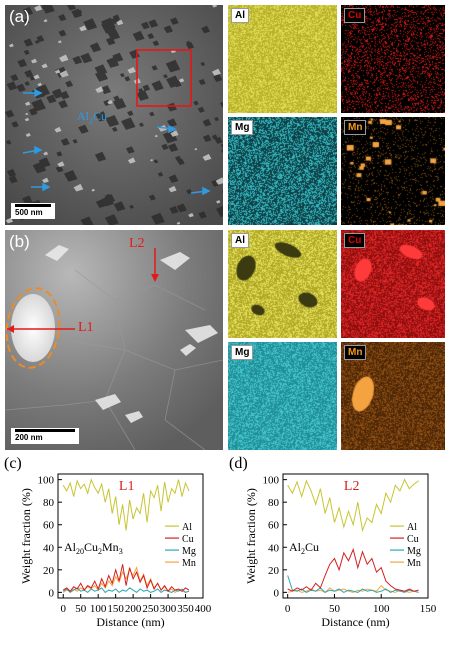  I want to click on scale-bar-a: 500 nm, so click(33, 211).